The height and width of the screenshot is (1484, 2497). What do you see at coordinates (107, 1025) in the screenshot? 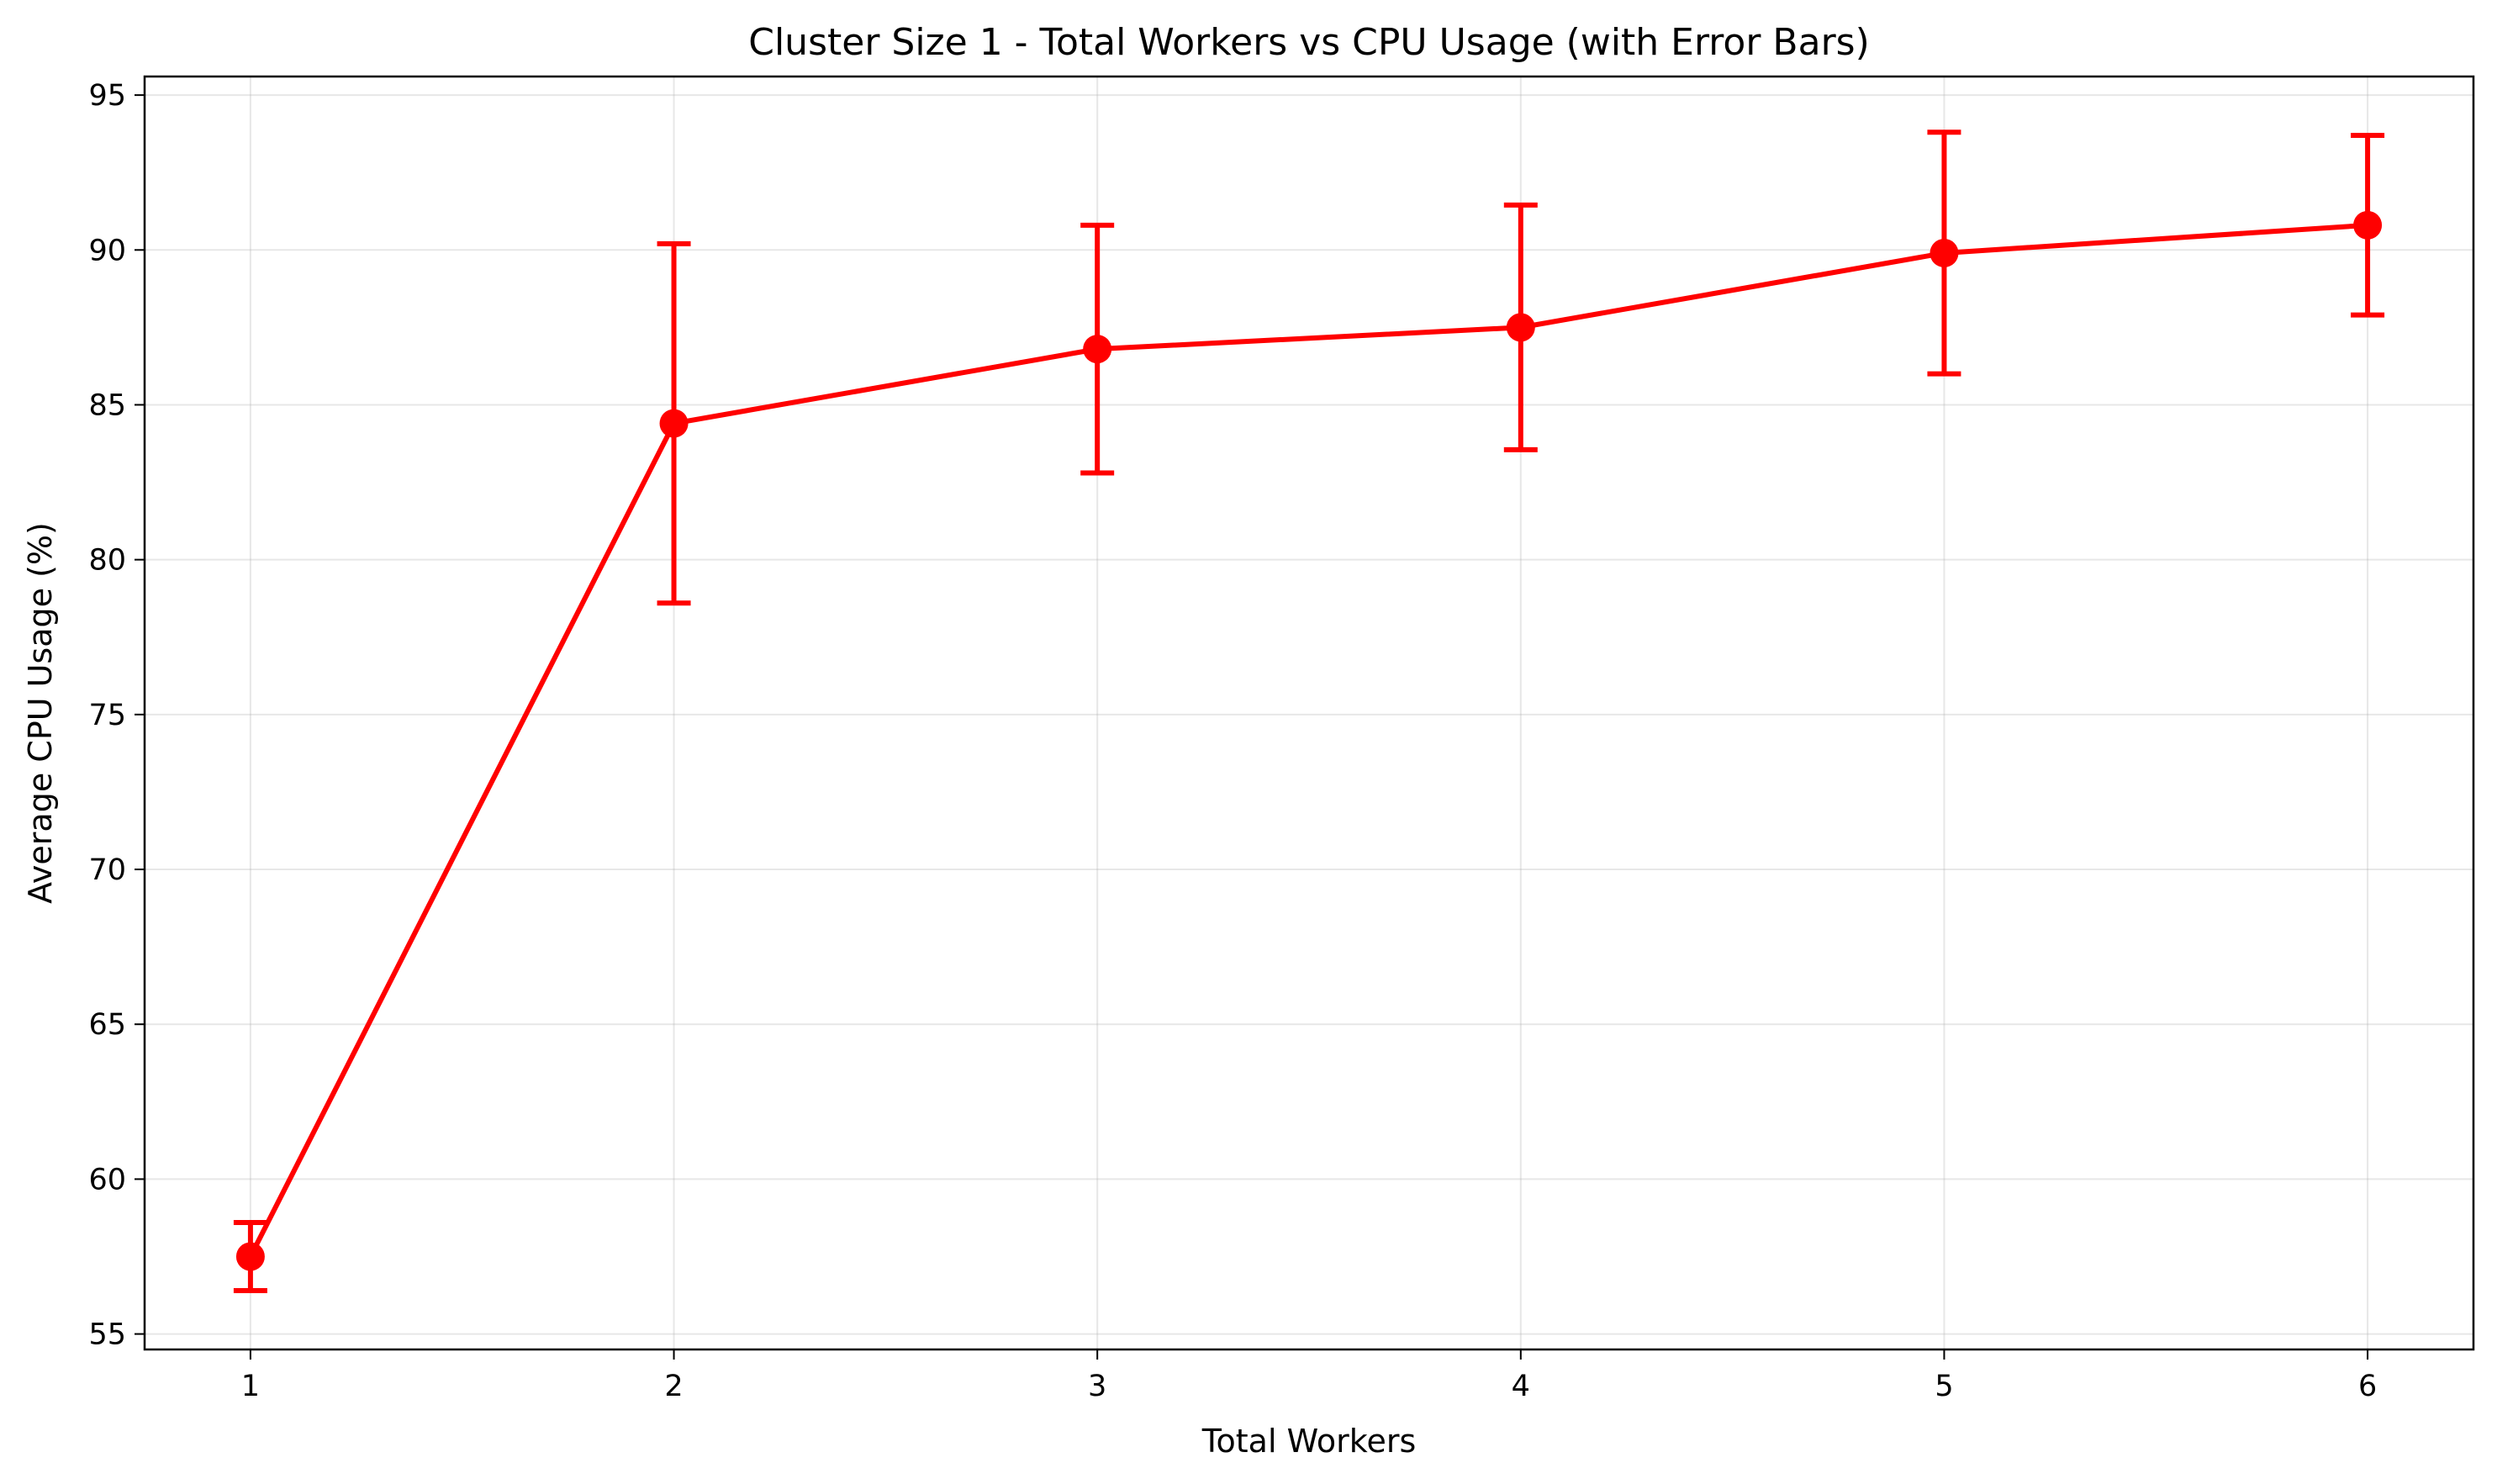
I see `y-tick-label: 65` at bounding box center [107, 1025].